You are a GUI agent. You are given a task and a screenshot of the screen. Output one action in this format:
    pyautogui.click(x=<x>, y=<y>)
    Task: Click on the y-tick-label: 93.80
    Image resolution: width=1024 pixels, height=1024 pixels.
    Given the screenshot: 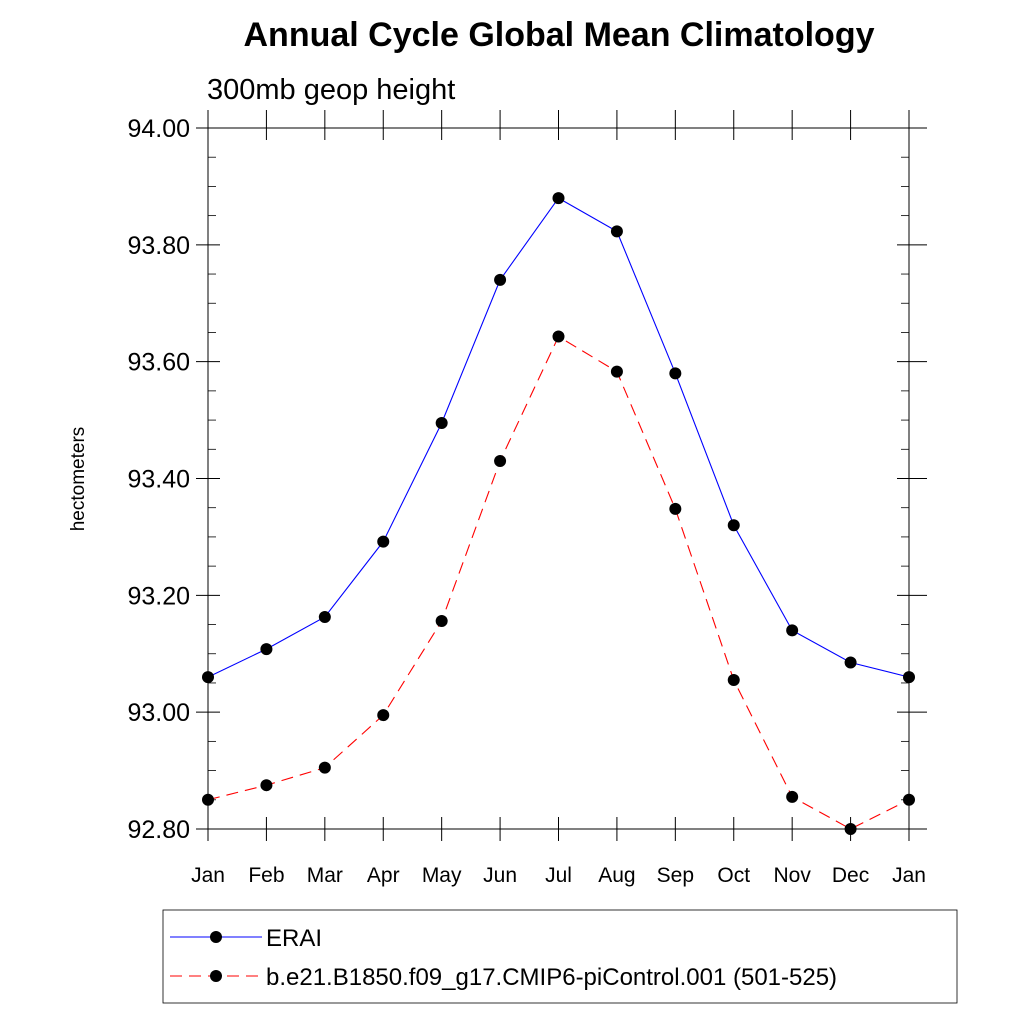 What is the action you would take?
    pyautogui.click(x=158, y=246)
    